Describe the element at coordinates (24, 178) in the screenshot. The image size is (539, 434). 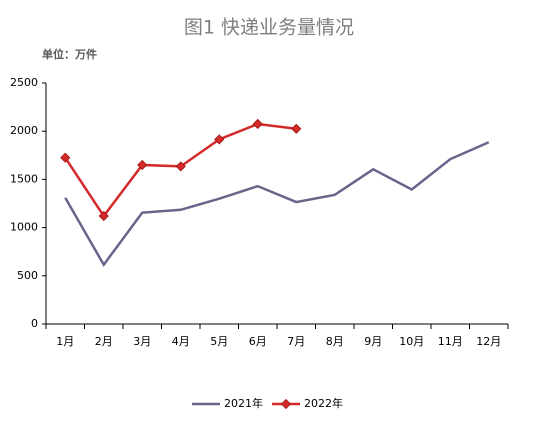
I see `y-tick-label: 1500` at that location.